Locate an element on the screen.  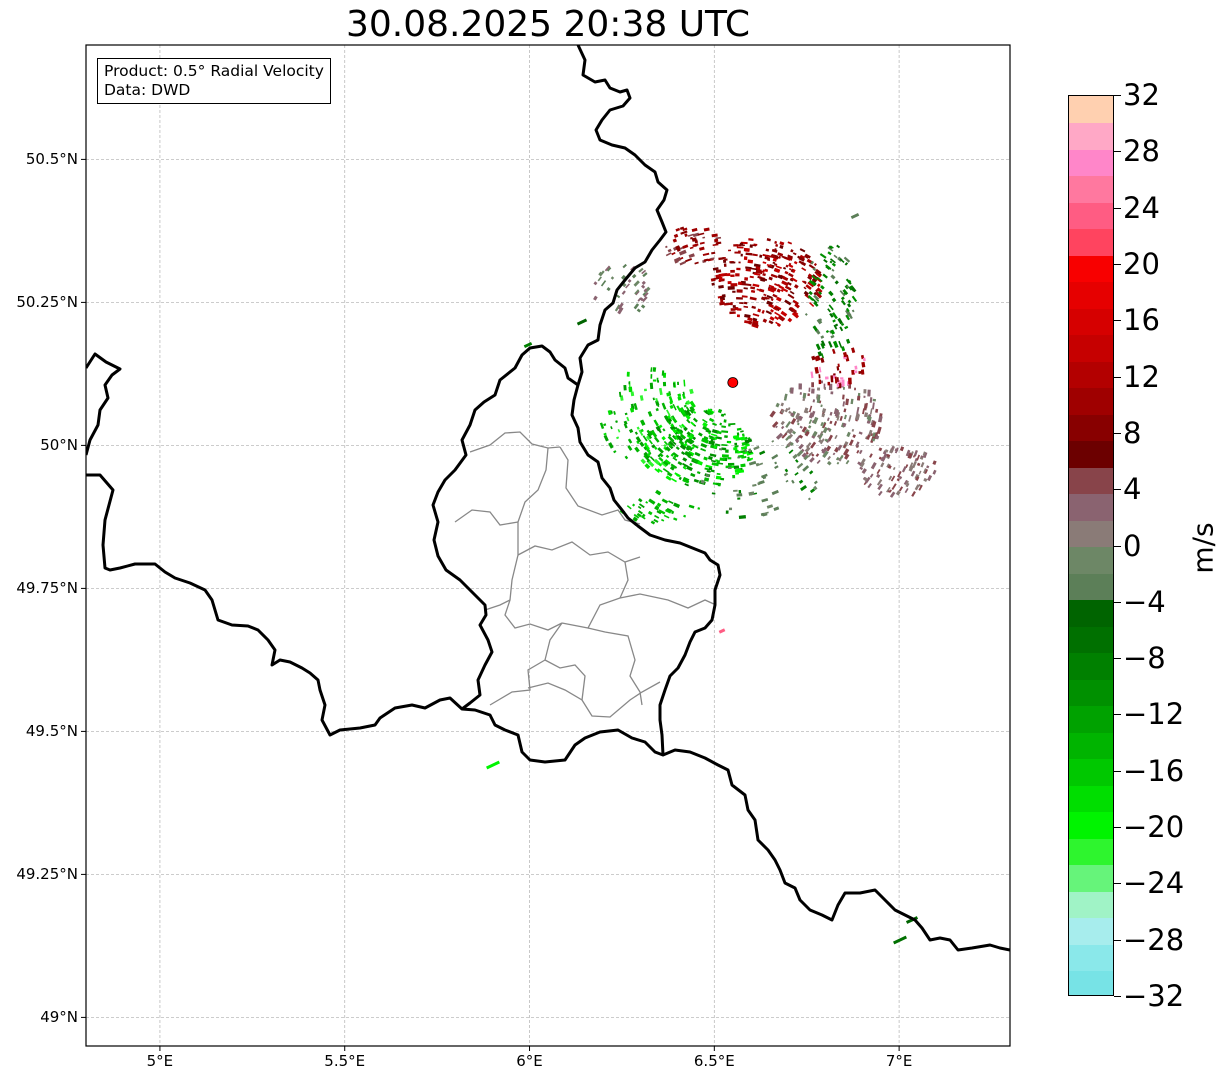
data-source-label: Data: DWD is located at coordinates (147, 90).